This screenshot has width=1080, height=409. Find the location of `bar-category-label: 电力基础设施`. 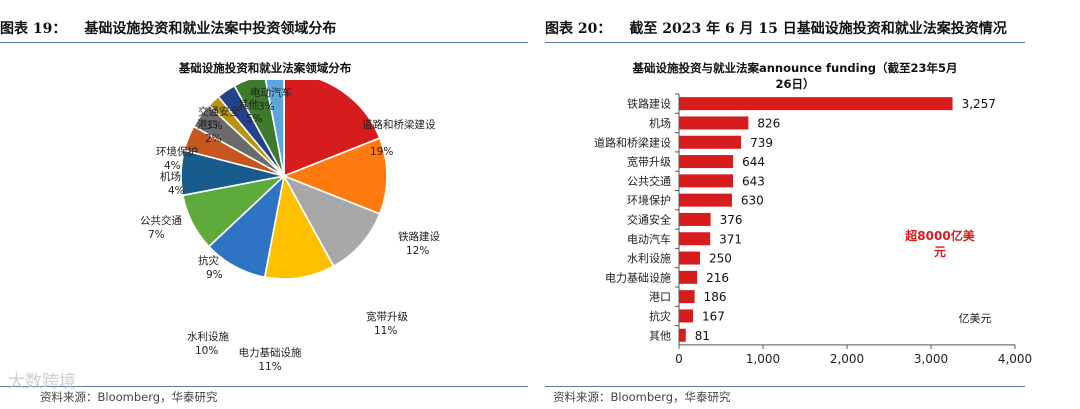

bar-category-label: 电力基础设施 is located at coordinates (638, 277).